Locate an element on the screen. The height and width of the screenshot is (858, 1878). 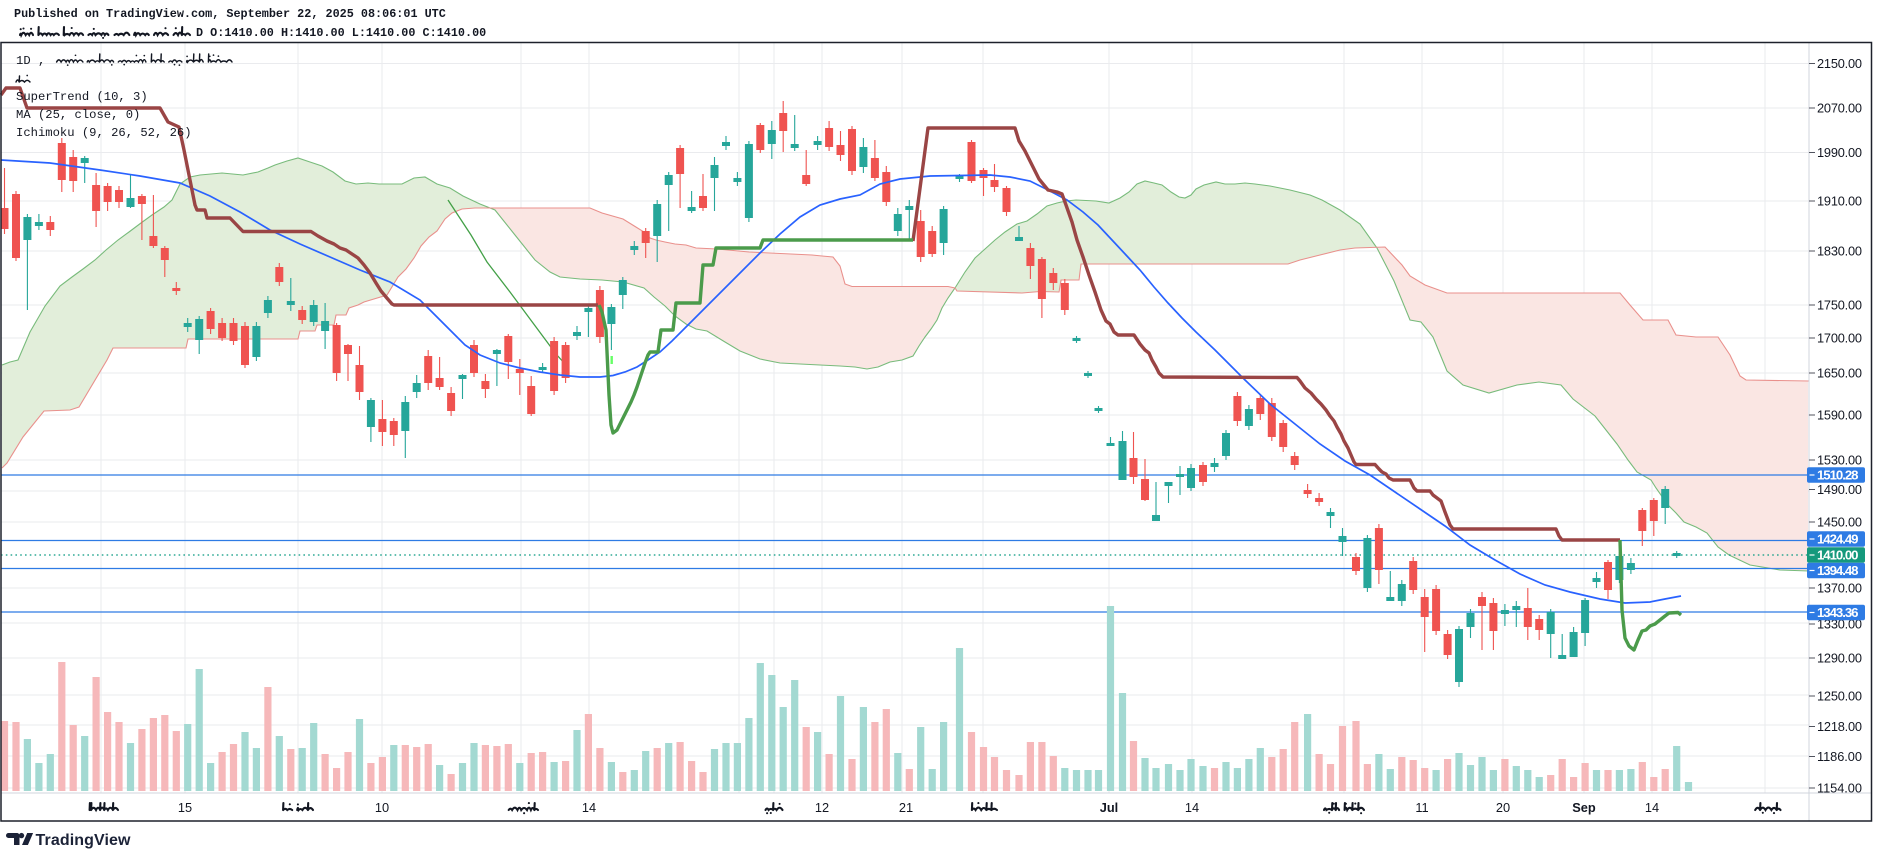
svg-text: 2070.00 is located at coordinates (1839, 107).